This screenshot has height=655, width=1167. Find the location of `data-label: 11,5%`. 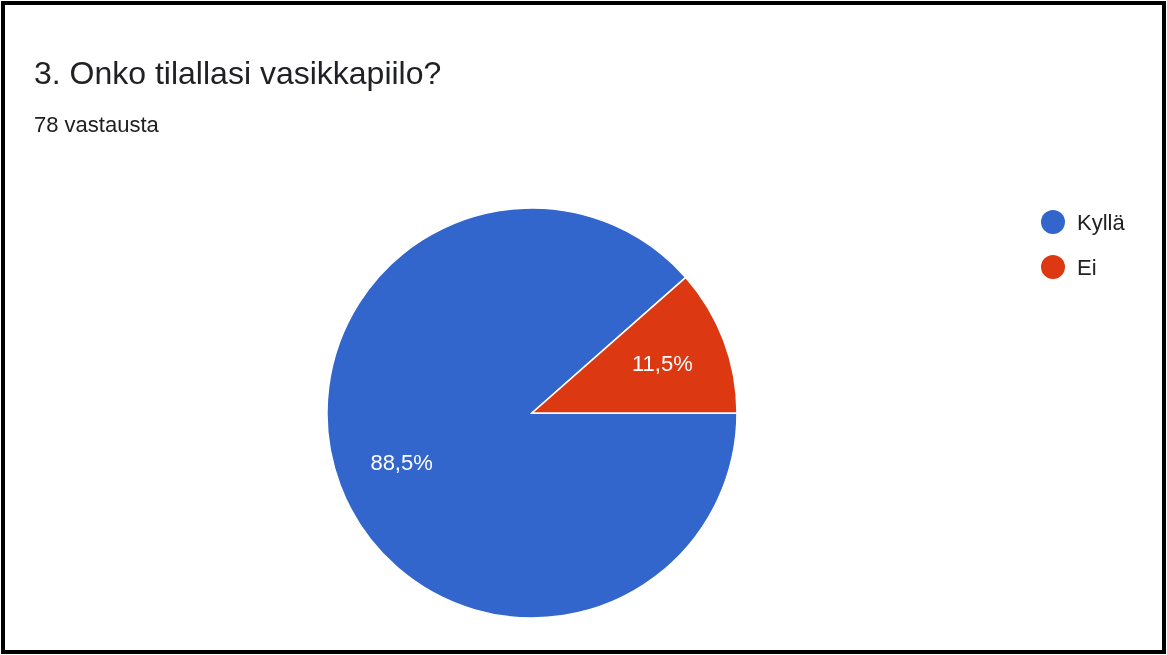

data-label: 11,5% is located at coordinates (662, 364).